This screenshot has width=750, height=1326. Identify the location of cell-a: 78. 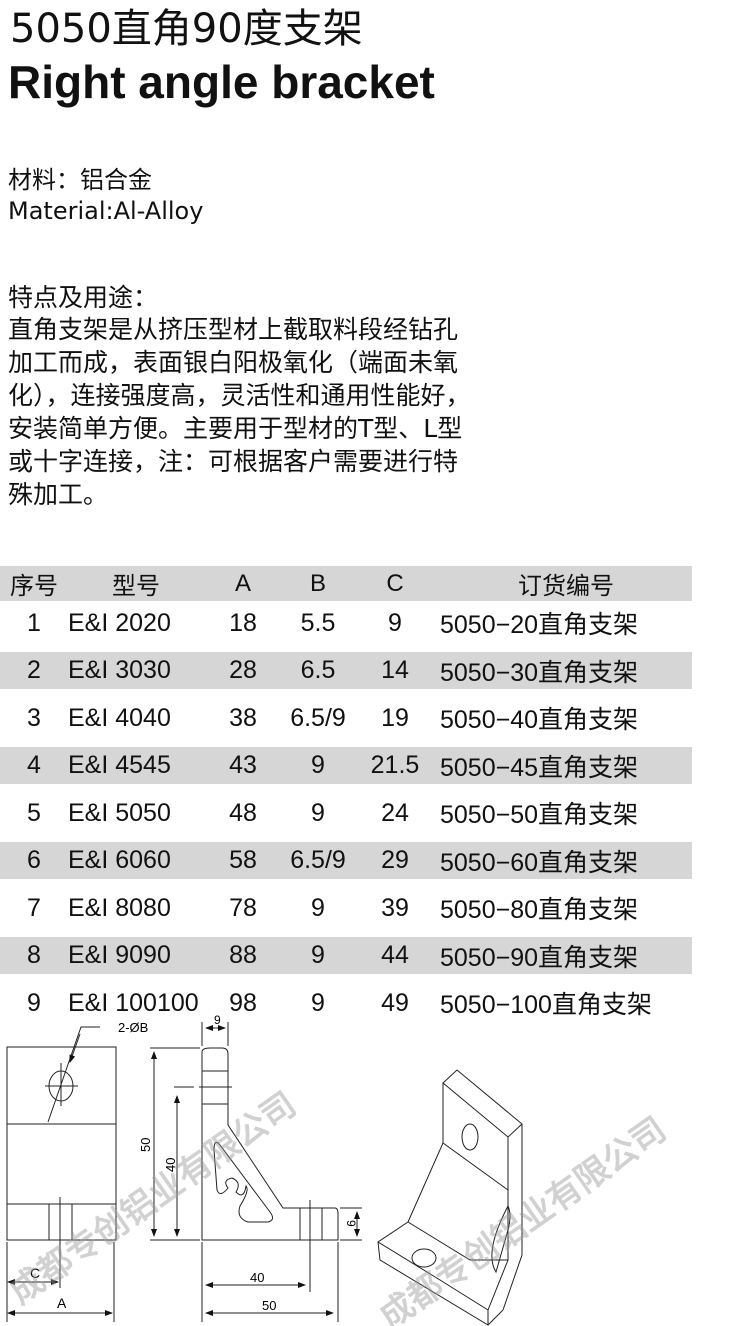
(243, 907).